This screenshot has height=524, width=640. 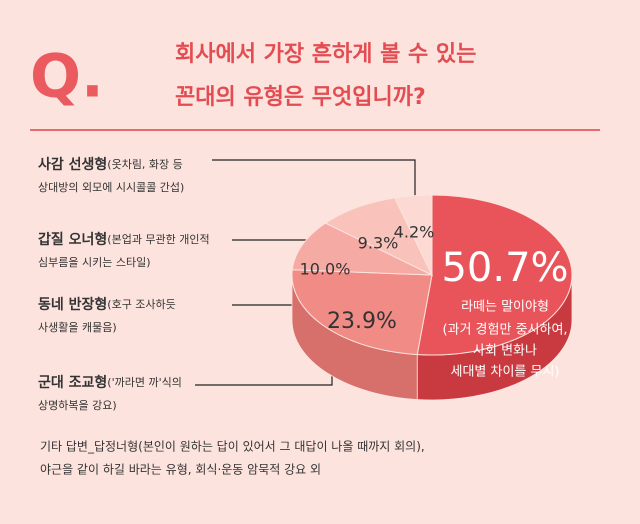 I want to click on category-label-line: 군대 조교형('까라면 까'식의, so click(x=110, y=382).